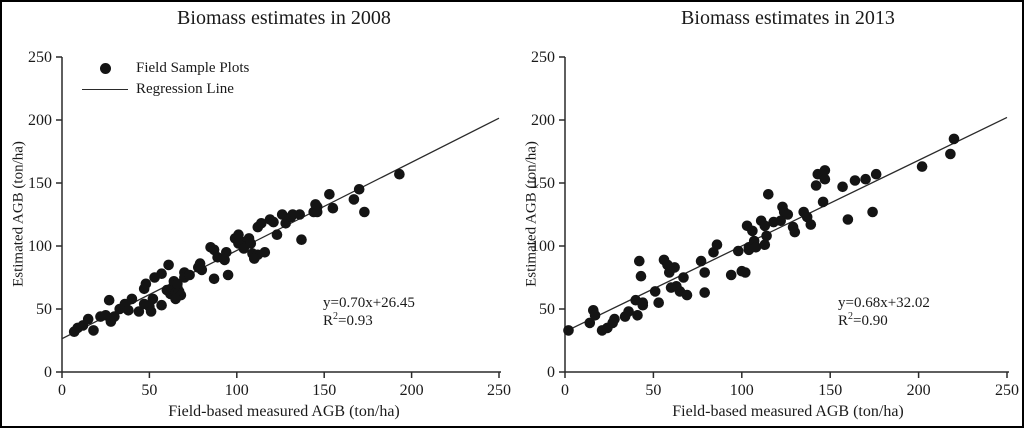 Image resolution: width=1024 pixels, height=428 pixels. What do you see at coordinates (884, 303) in the screenshot?
I see `equation-text: y=0.68x+32.02` at bounding box center [884, 303].